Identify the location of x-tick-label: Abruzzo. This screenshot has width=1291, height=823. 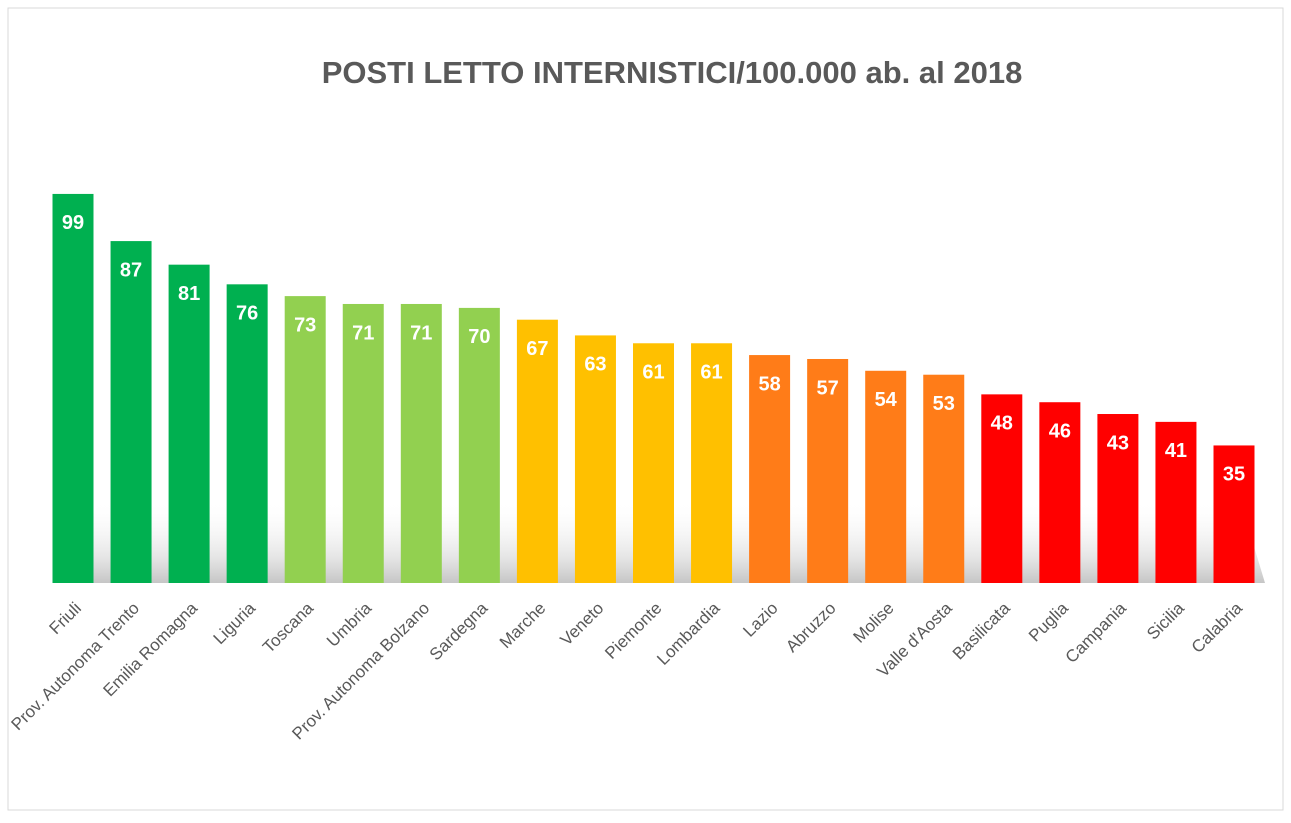
(811, 628).